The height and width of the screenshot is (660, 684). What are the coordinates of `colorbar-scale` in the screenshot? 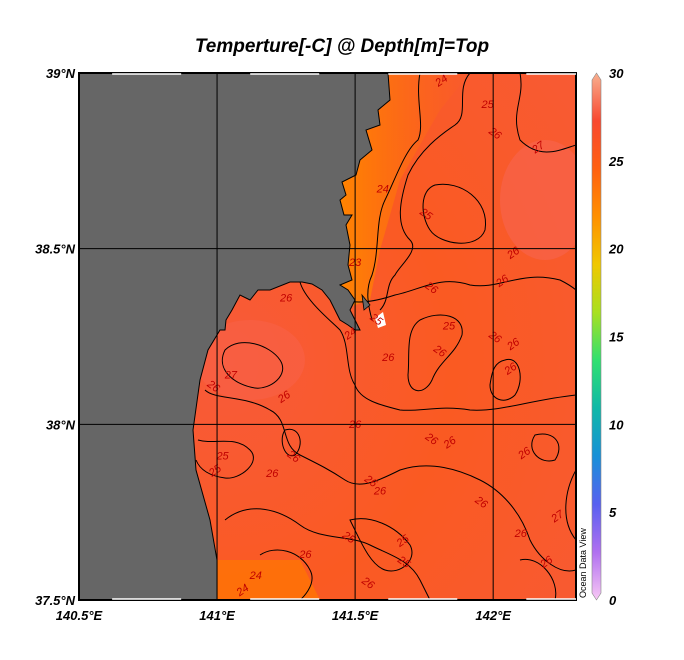 It's located at (596, 336).